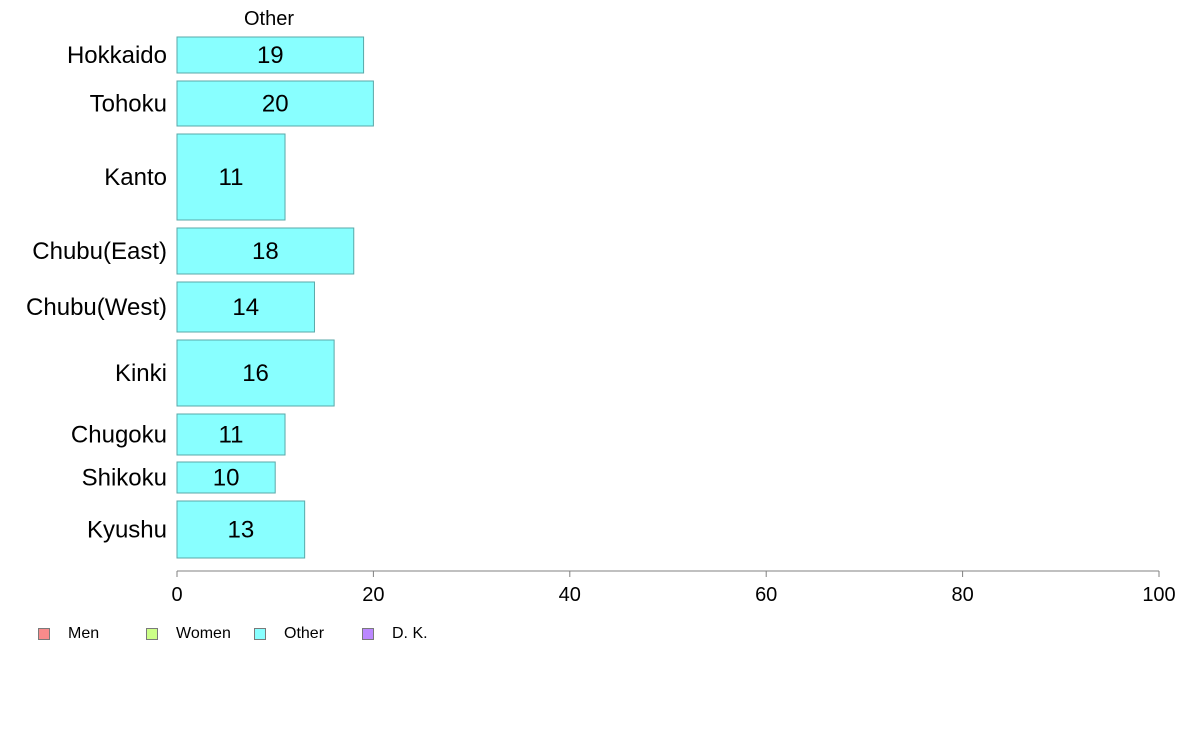  What do you see at coordinates (96, 307) in the screenshot?
I see `category-label: Chubu(West)` at bounding box center [96, 307].